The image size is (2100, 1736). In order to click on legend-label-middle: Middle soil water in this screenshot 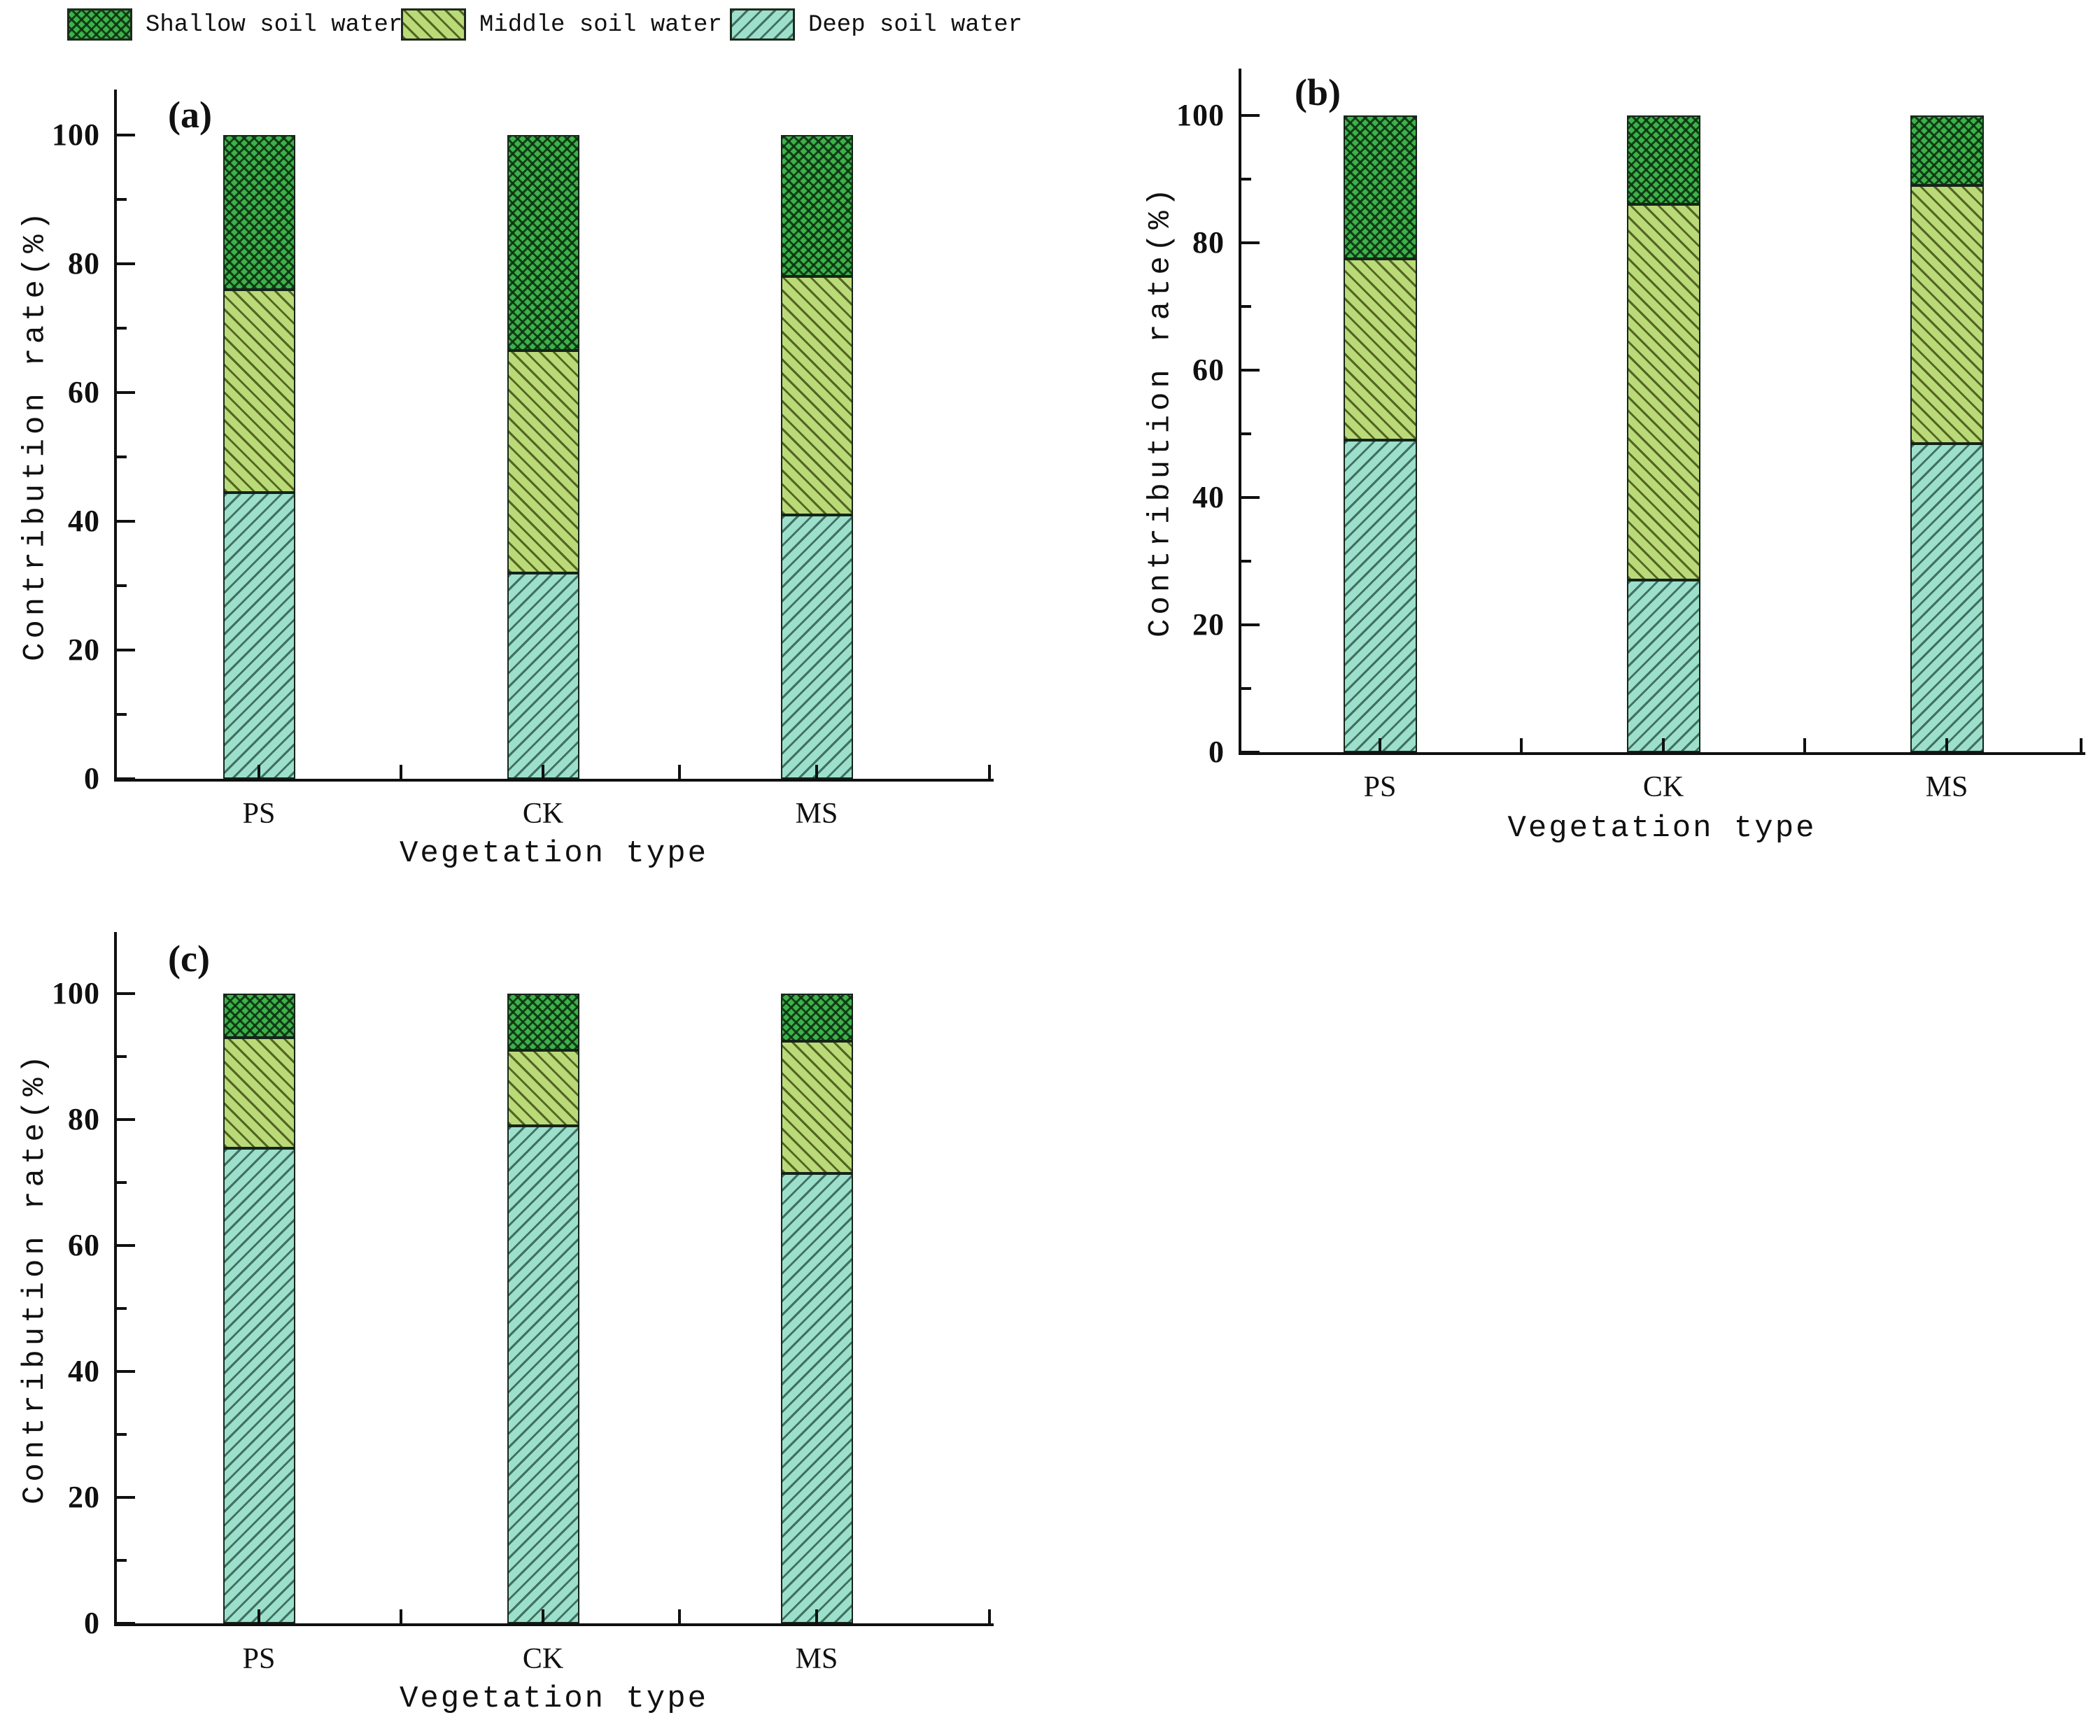, I will do `click(600, 25)`.